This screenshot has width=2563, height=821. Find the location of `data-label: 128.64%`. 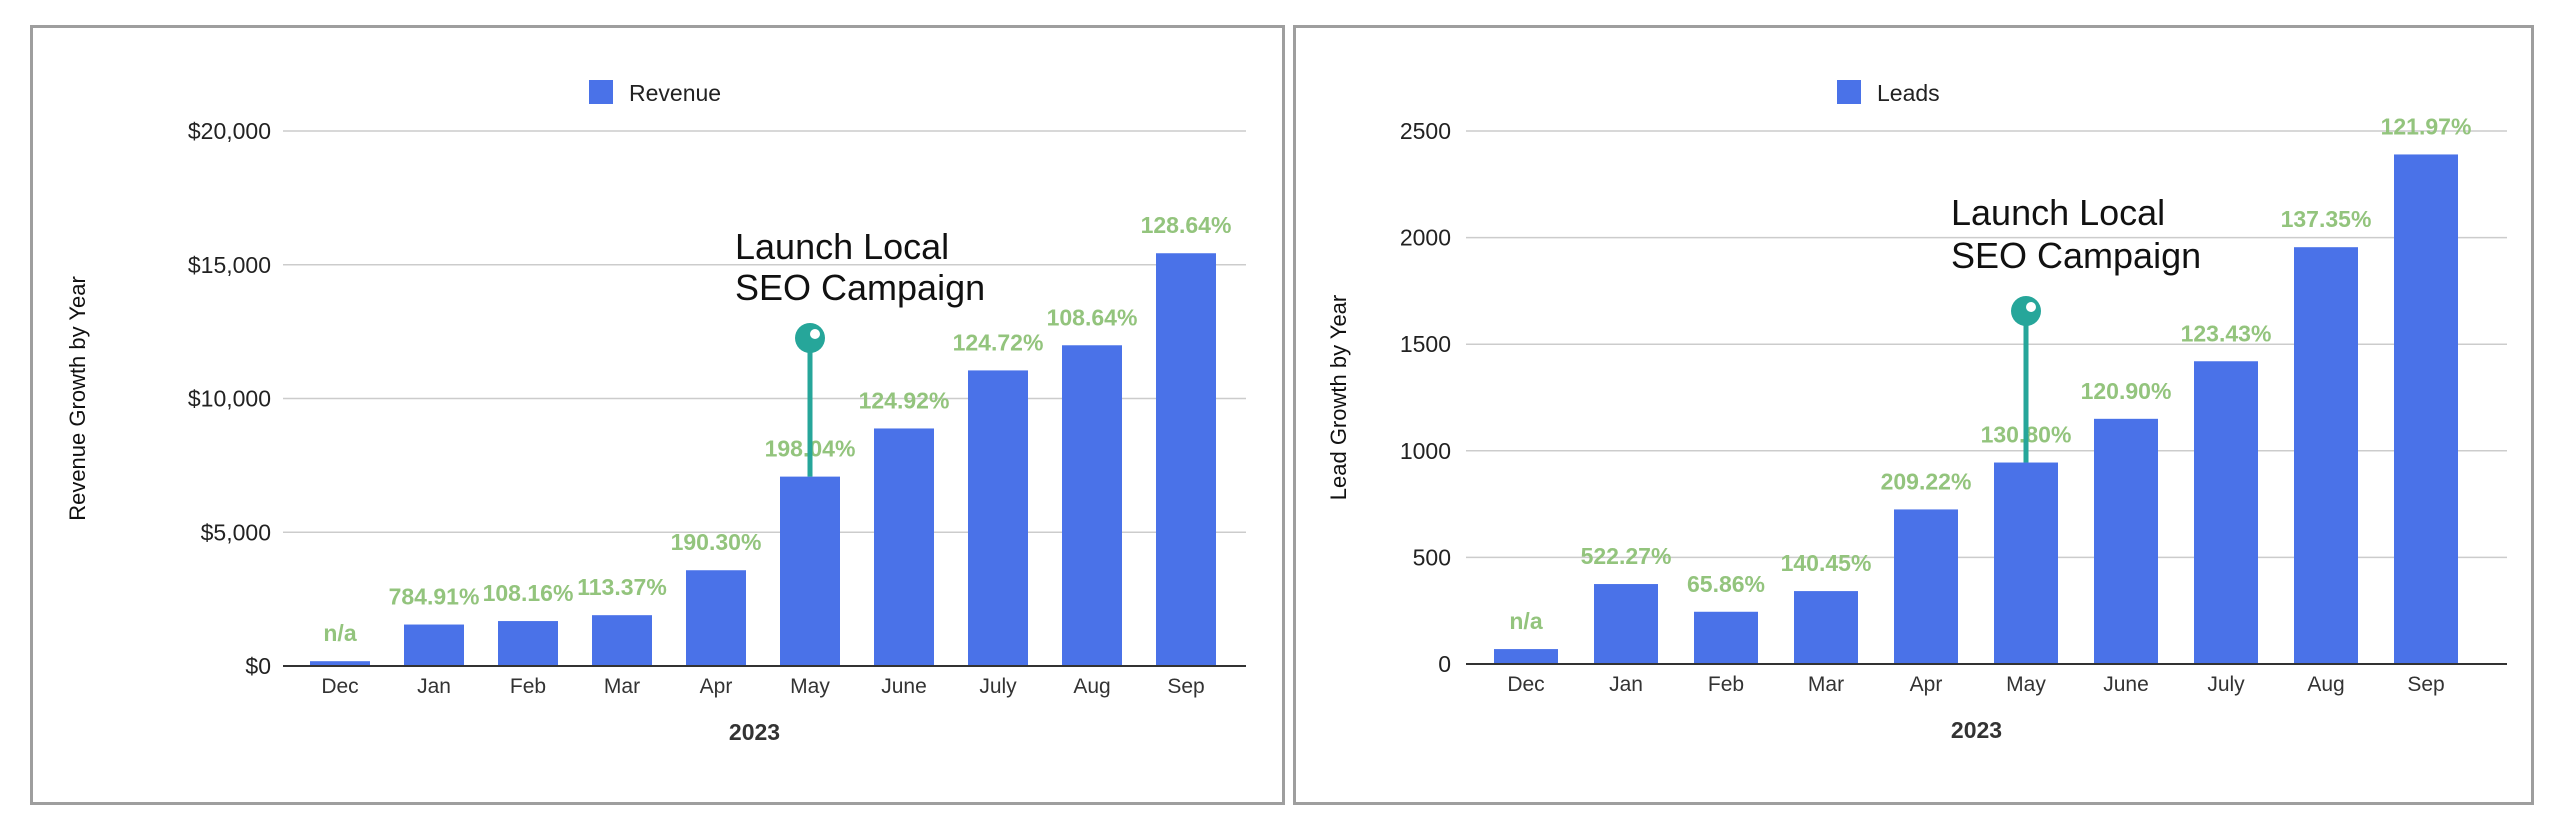

data-label: 128.64% is located at coordinates (1186, 225).